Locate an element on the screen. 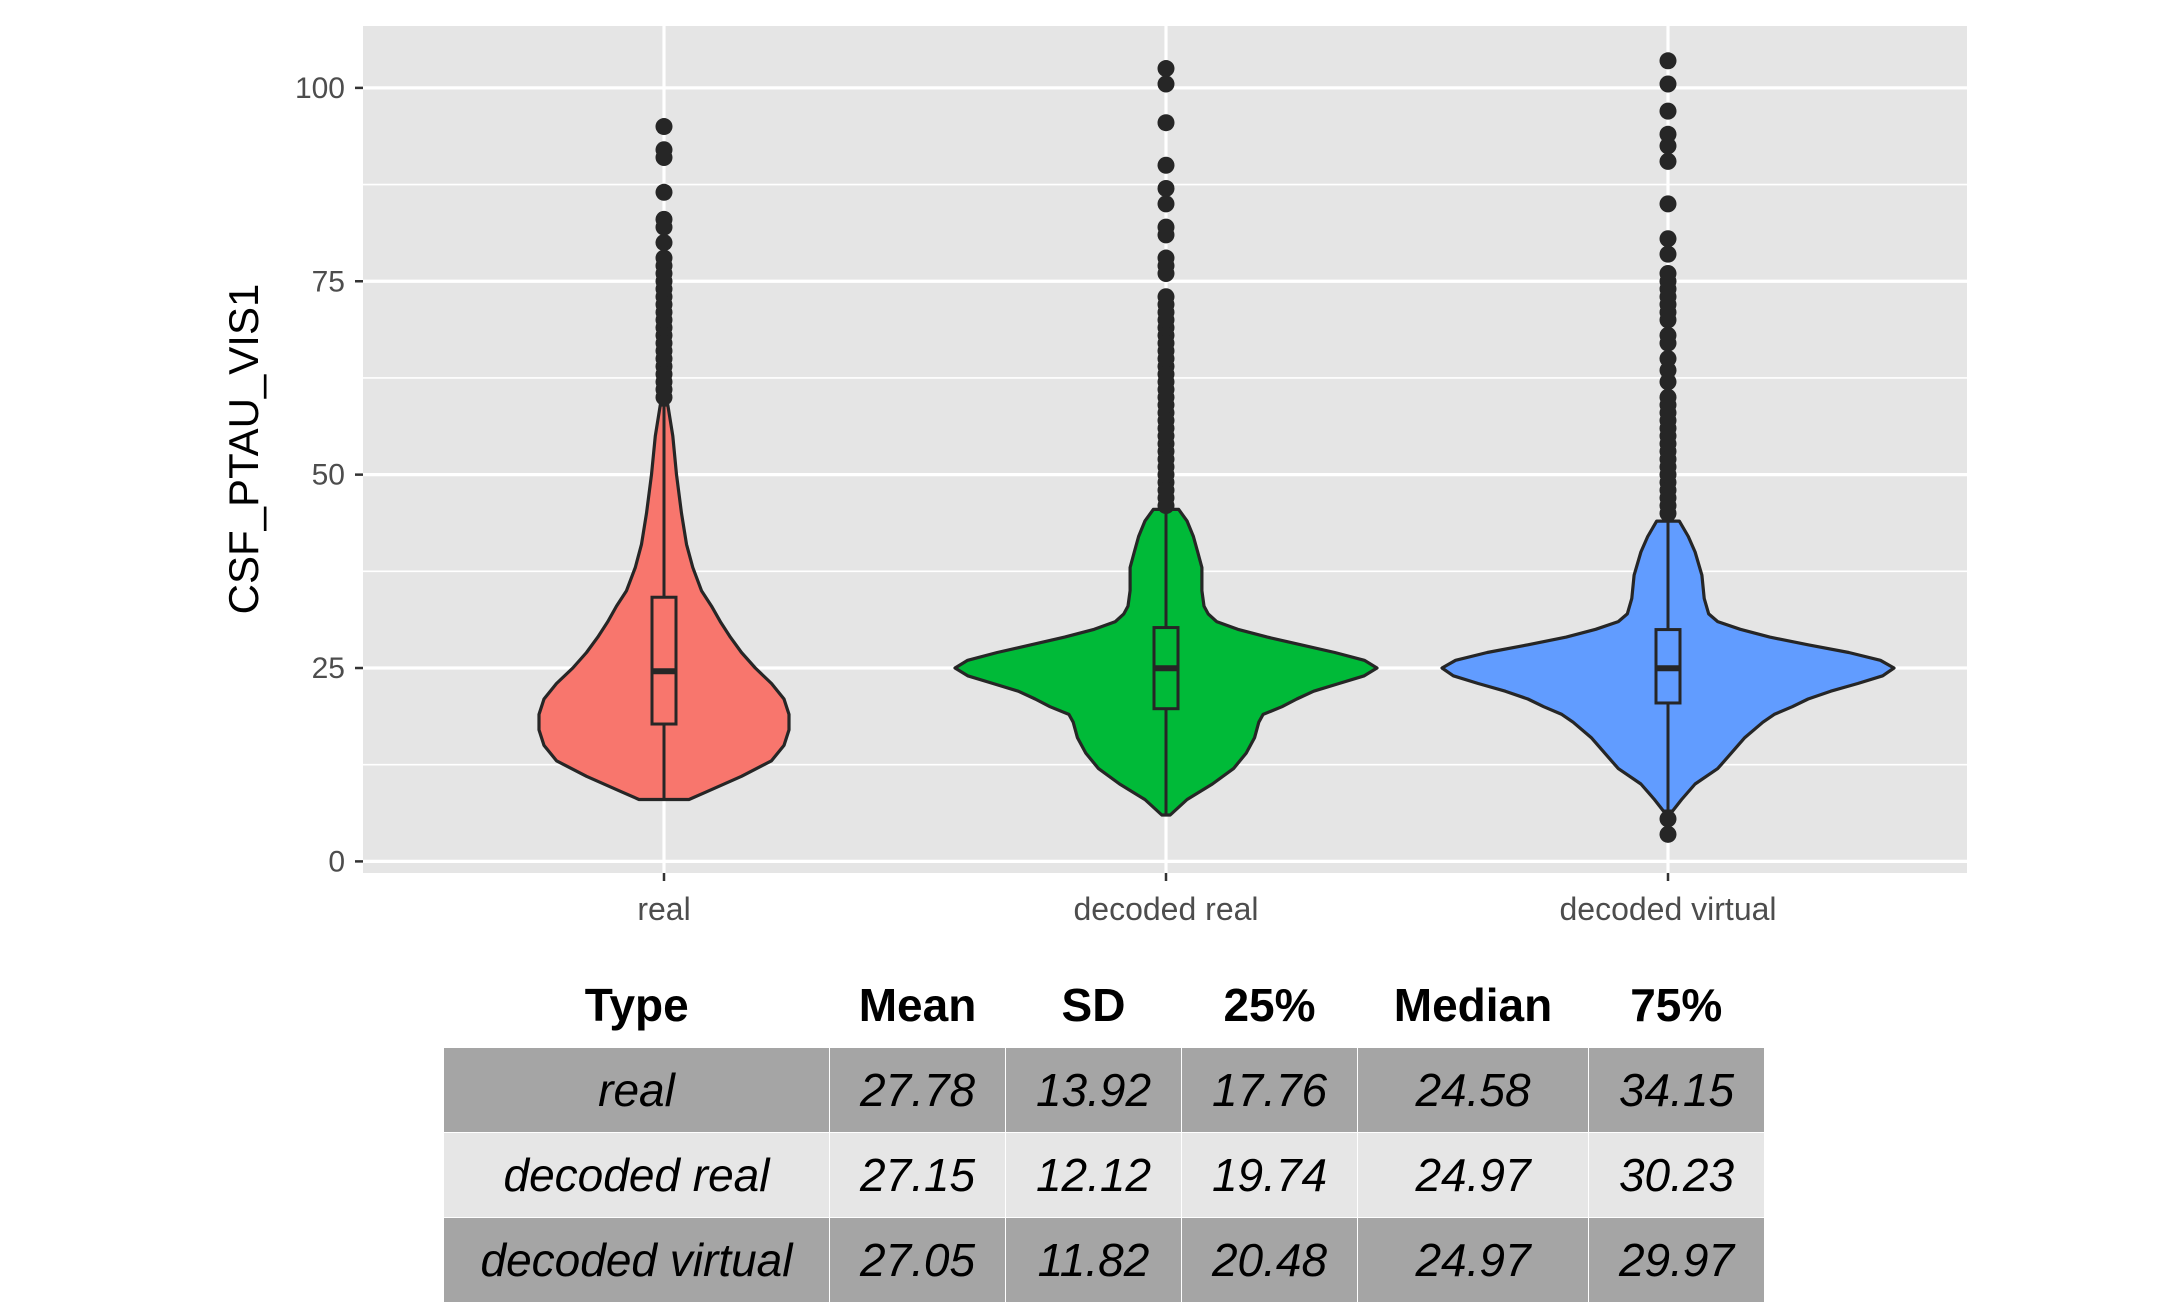  header-mean: Mean is located at coordinates (917, 1005).